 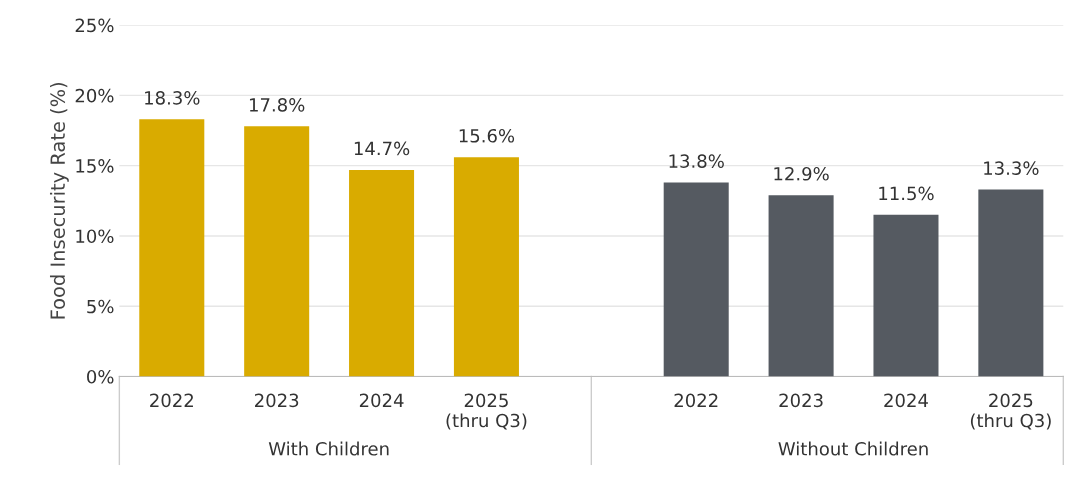 I want to click on data-label: 15.6%, so click(x=487, y=135).